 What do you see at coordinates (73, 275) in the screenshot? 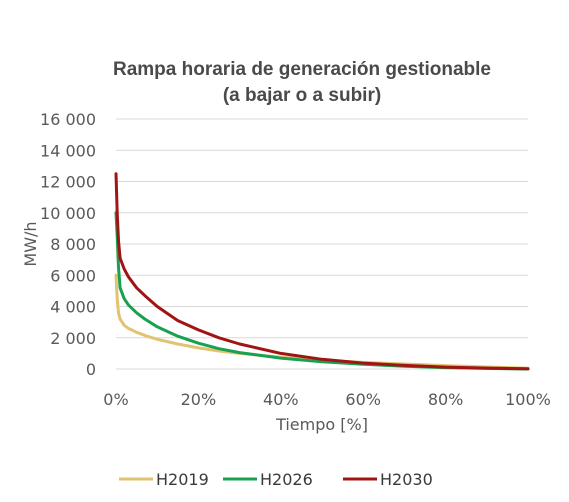
I see `y-tick-label: 6 000` at bounding box center [73, 275].